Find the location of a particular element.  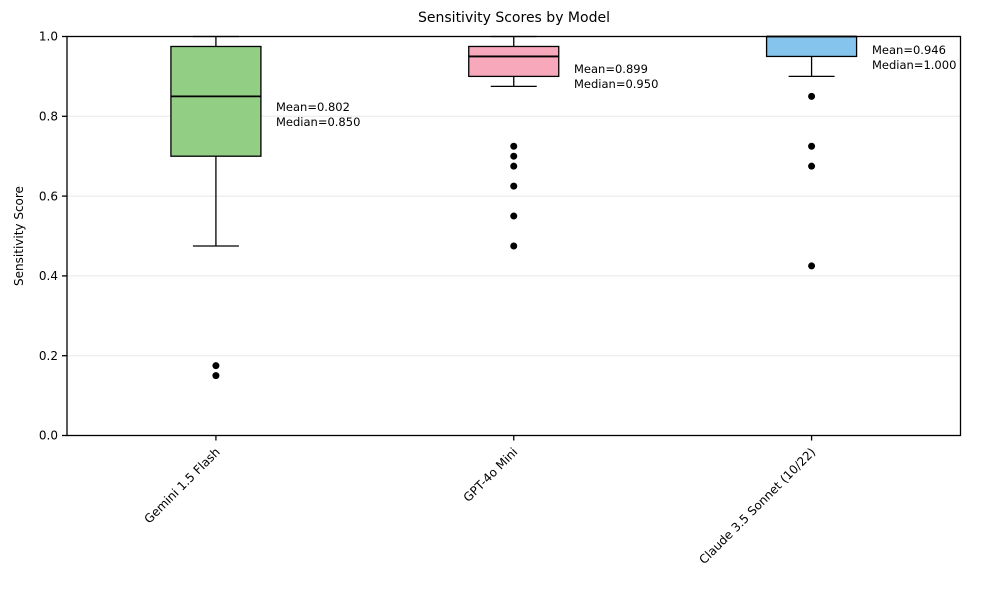

y-tick-label: 0.8 is located at coordinates (48, 117).